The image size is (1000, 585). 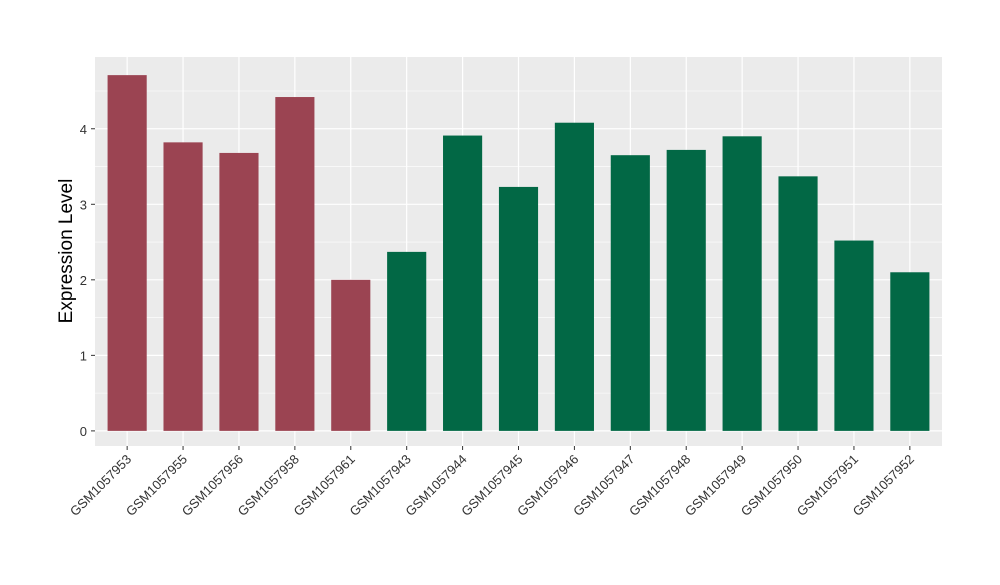 I want to click on bar-GSM1057955, so click(x=183, y=286).